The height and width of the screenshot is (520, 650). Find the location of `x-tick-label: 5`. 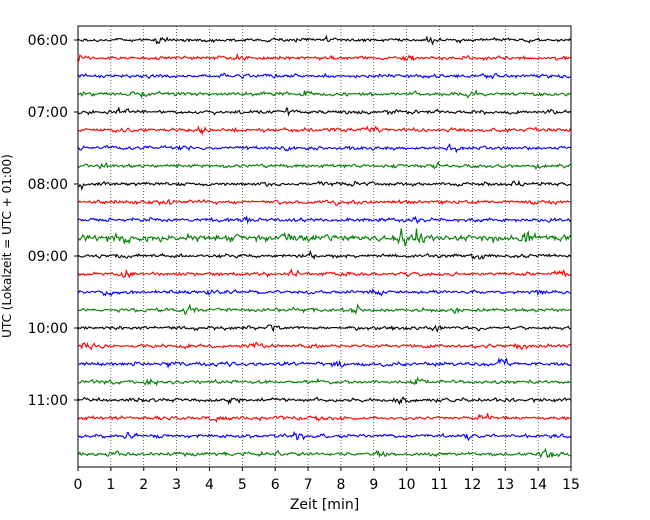

x-tick-label: 5 is located at coordinates (242, 485).